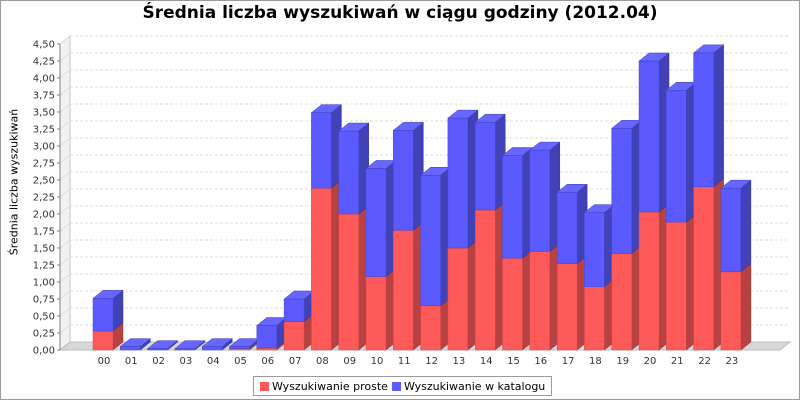  Describe the element at coordinates (704, 361) in the screenshot. I see `x-tick-label: 22` at that location.